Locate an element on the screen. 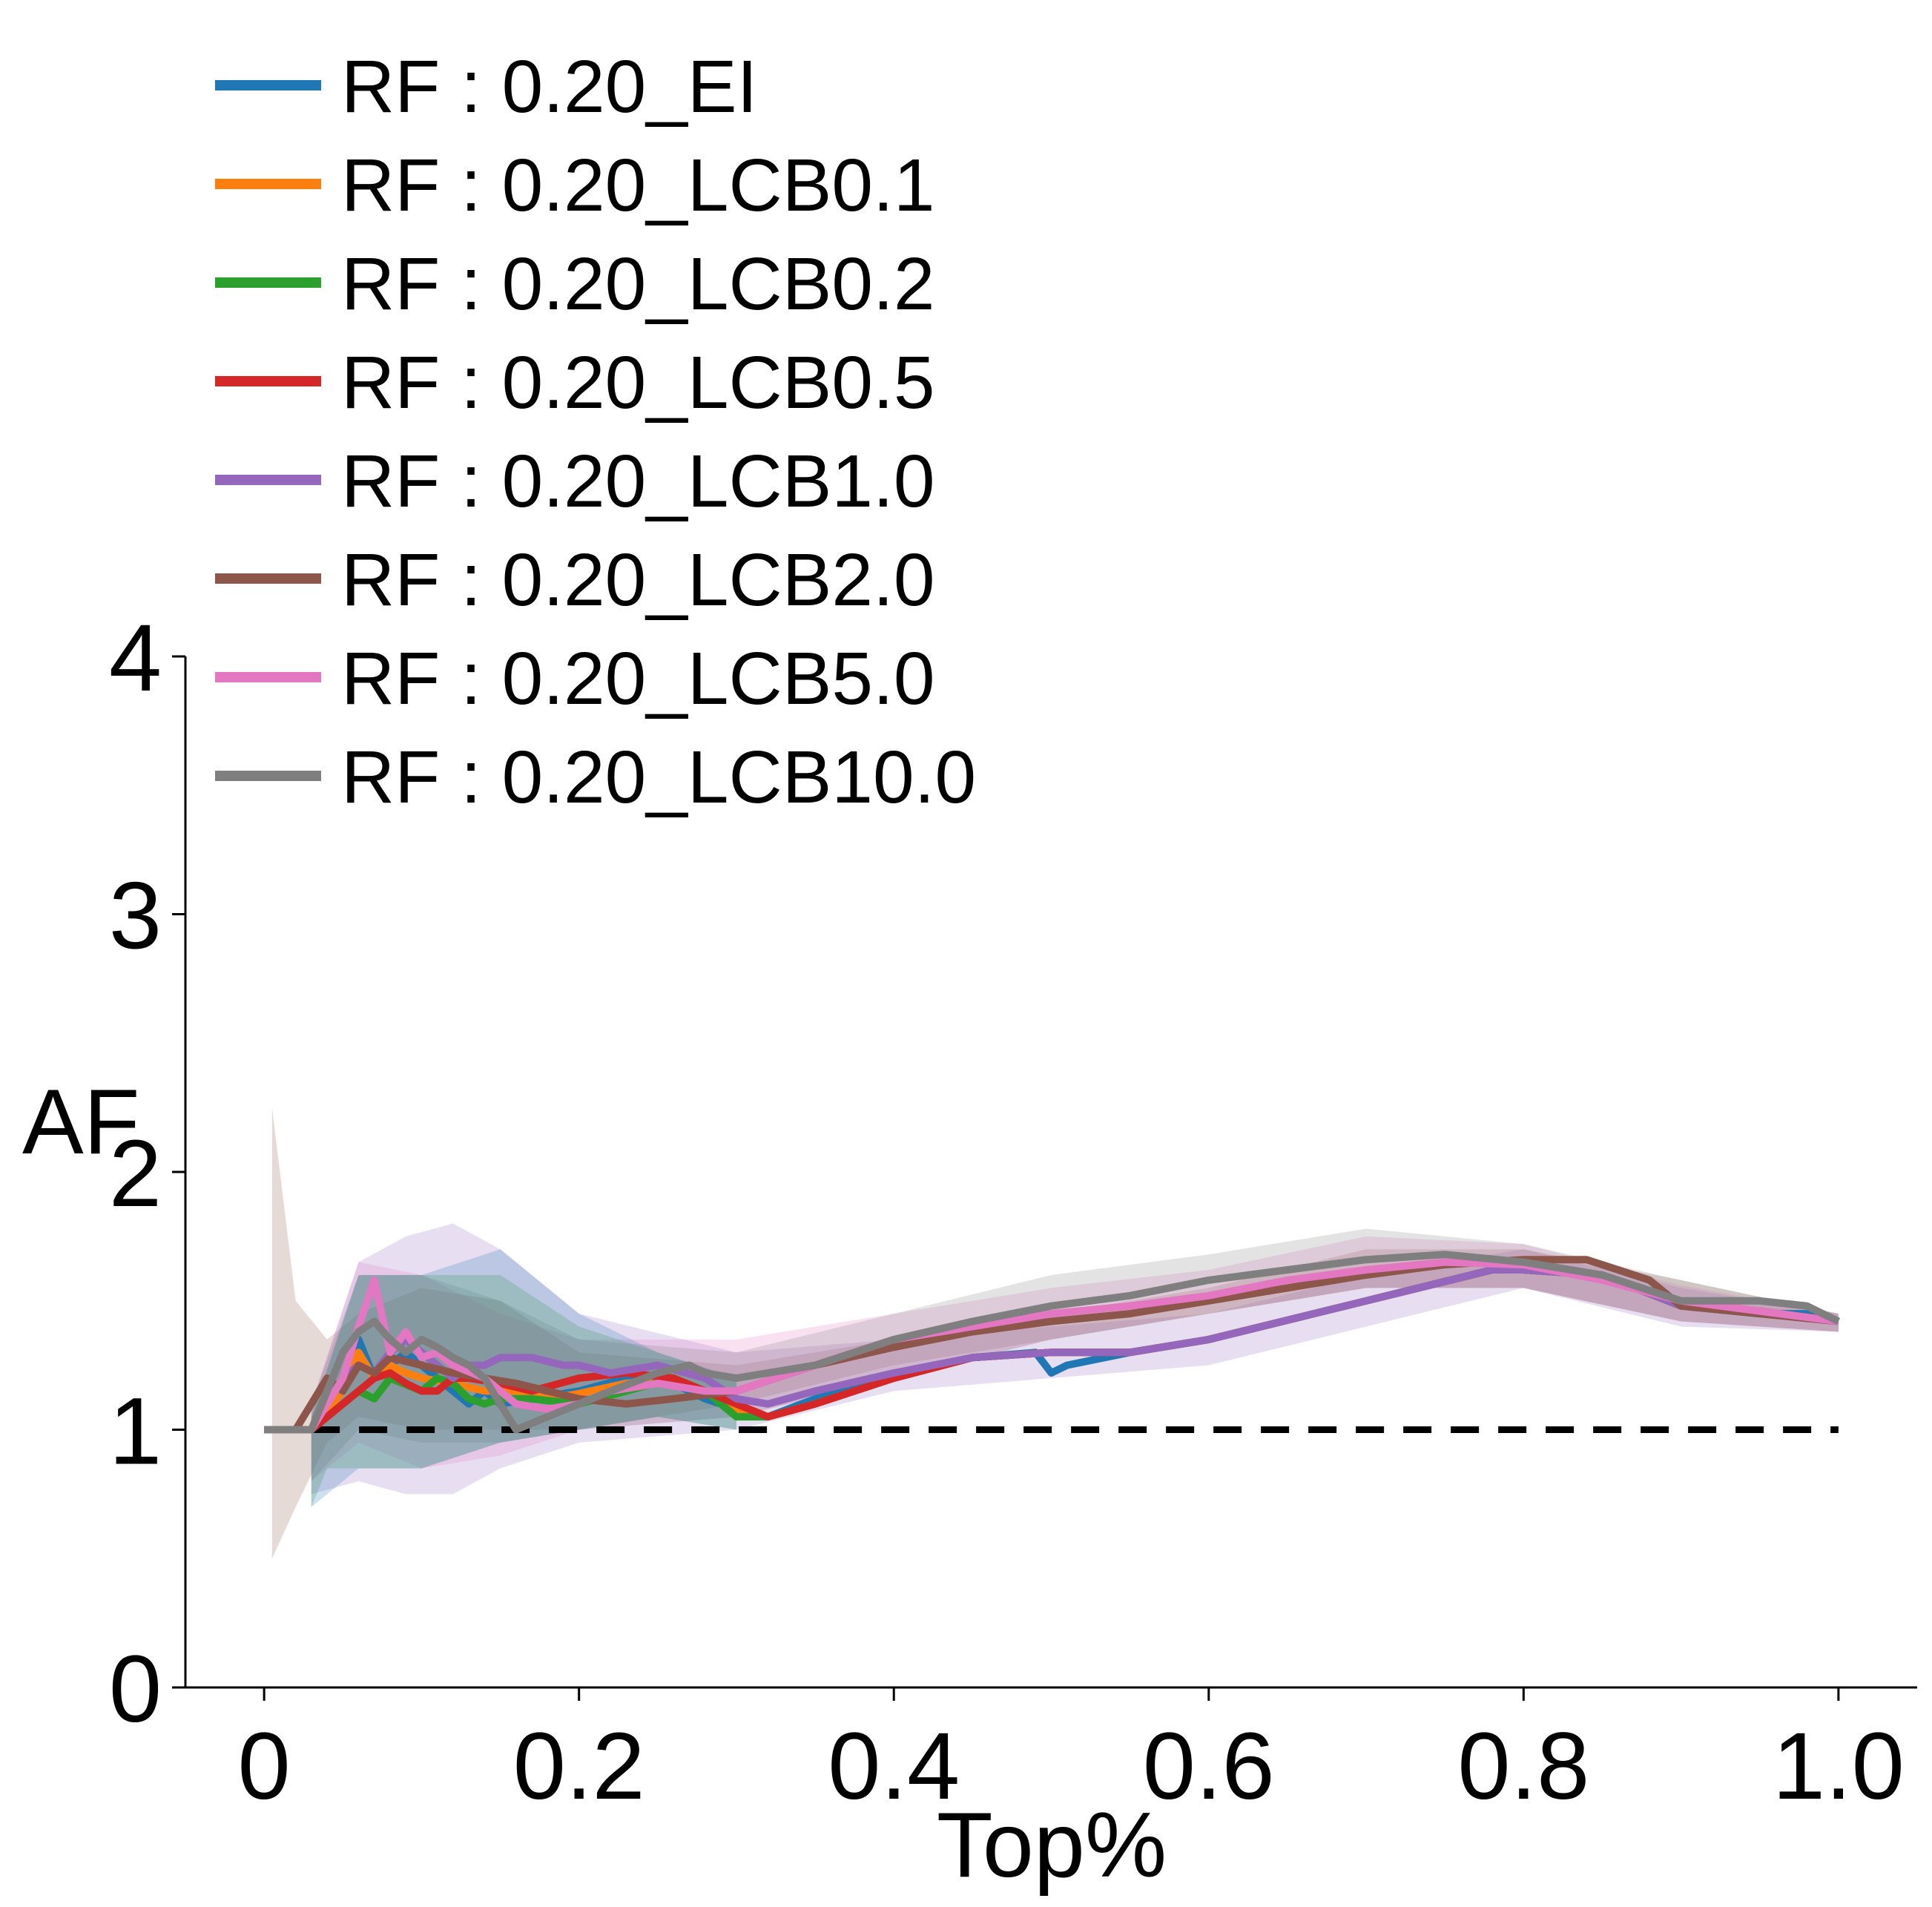 Image resolution: width=1932 pixels, height=1907 pixels. legend-label-0: RF : 0.20_EI is located at coordinates (549, 86).